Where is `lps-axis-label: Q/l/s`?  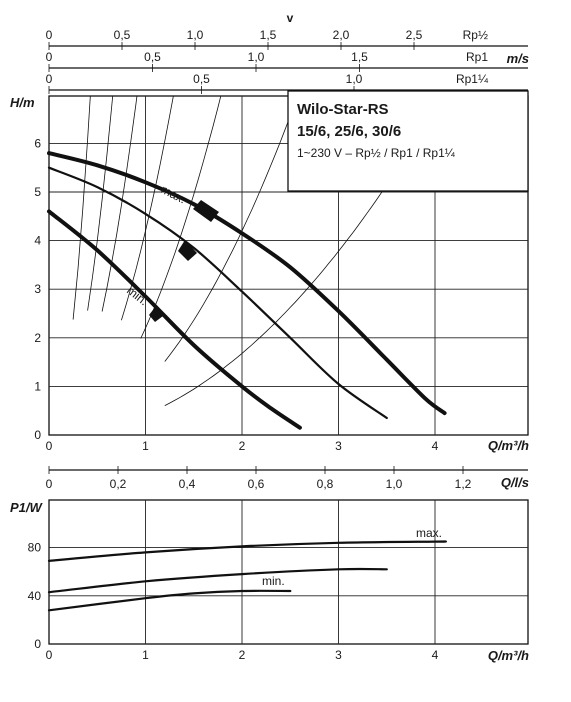 lps-axis-label: Q/l/s is located at coordinates (515, 482).